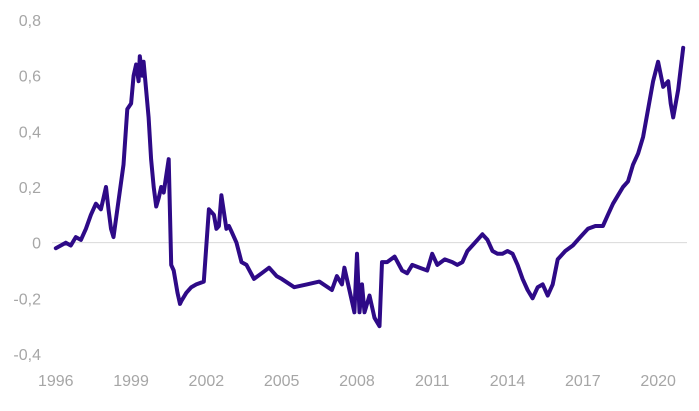 Image resolution: width=699 pixels, height=411 pixels. What do you see at coordinates (30, 77) in the screenshot?
I see `y-tick-label: 0,6` at bounding box center [30, 77].